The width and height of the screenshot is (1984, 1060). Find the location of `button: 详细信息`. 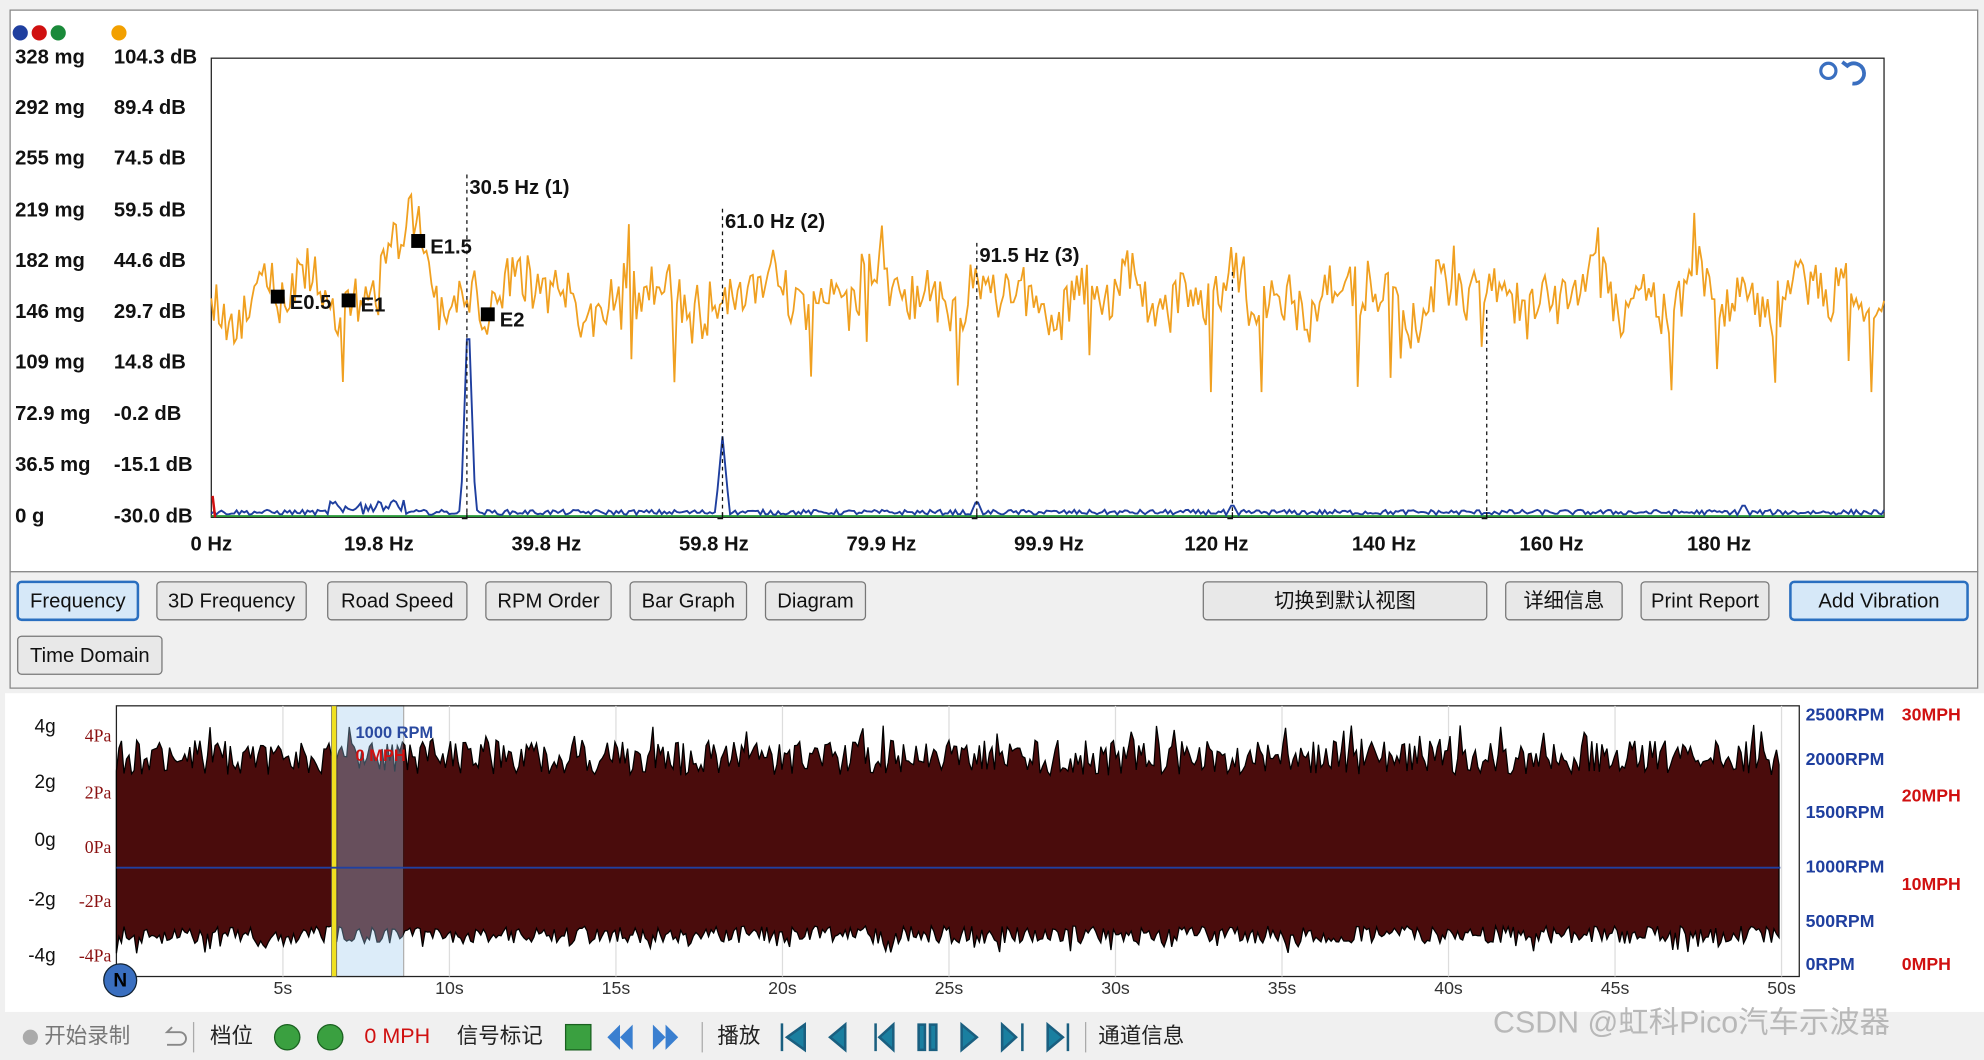

button: 详细信息 is located at coordinates (1564, 601).